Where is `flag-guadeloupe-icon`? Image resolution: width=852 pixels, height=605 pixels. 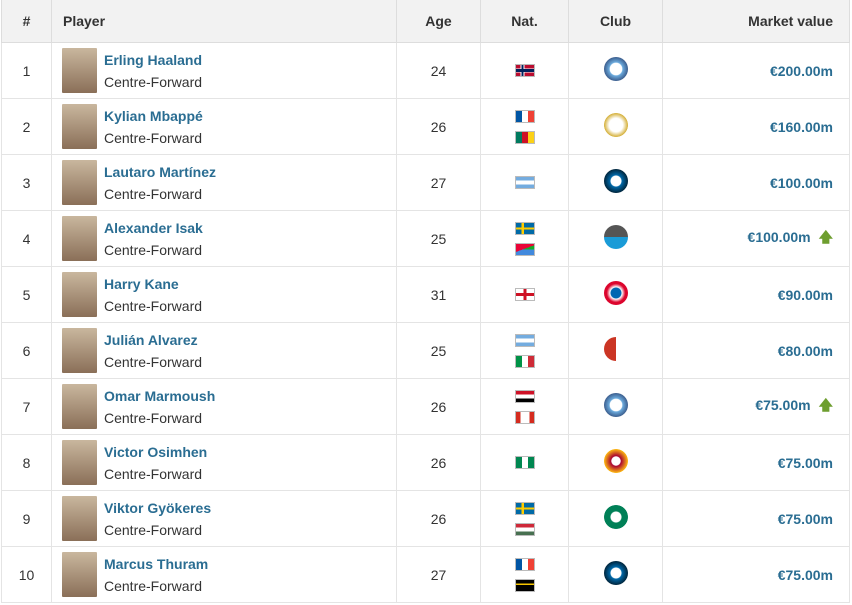
flag-guadeloupe-icon is located at coordinates (524, 585).